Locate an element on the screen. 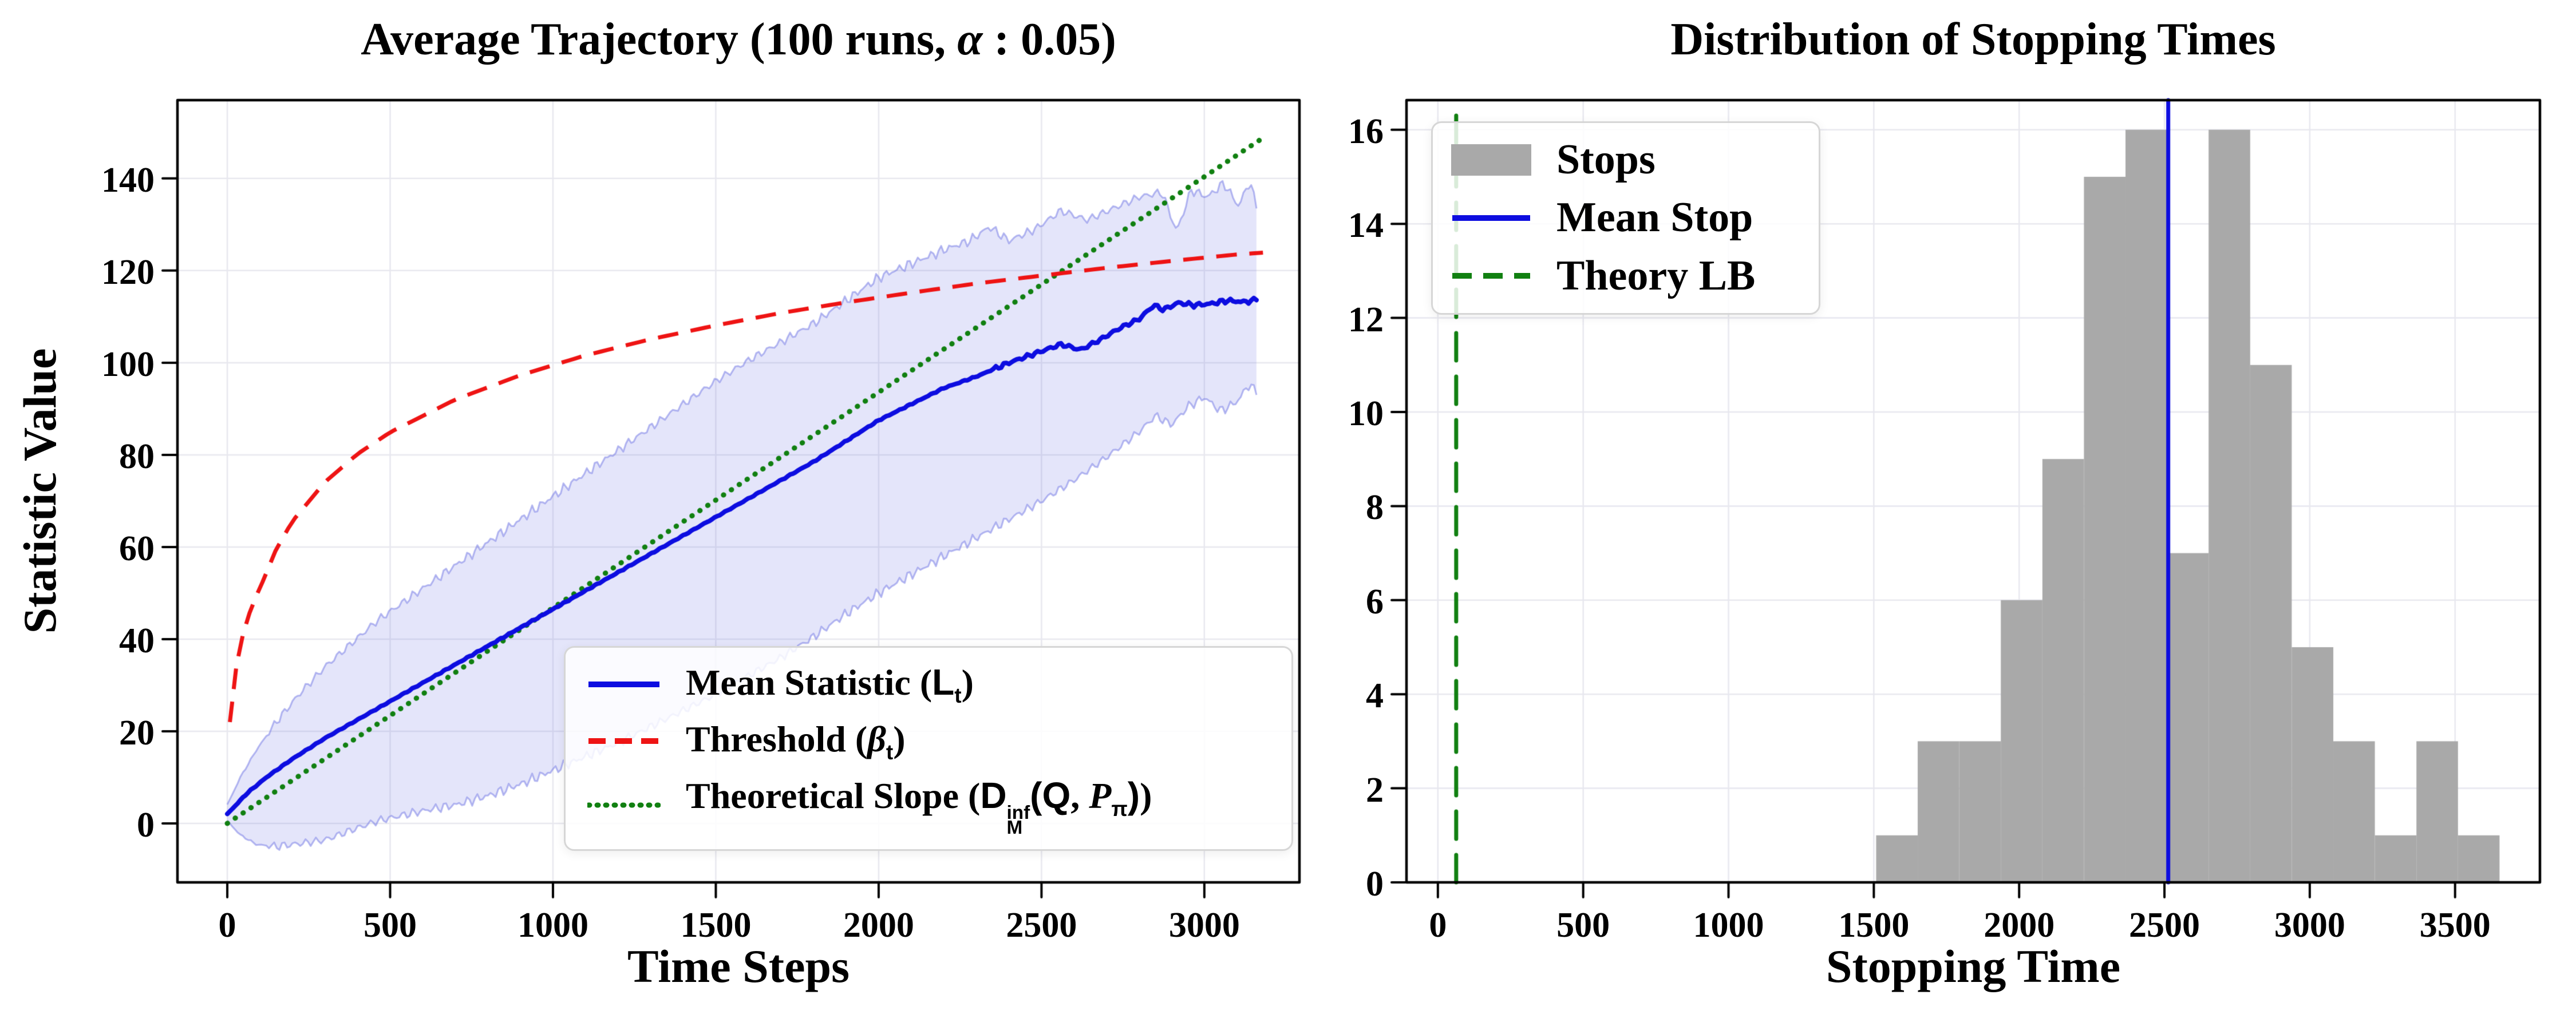  left-chart-x-tick-label: 2500 is located at coordinates (1041, 925).